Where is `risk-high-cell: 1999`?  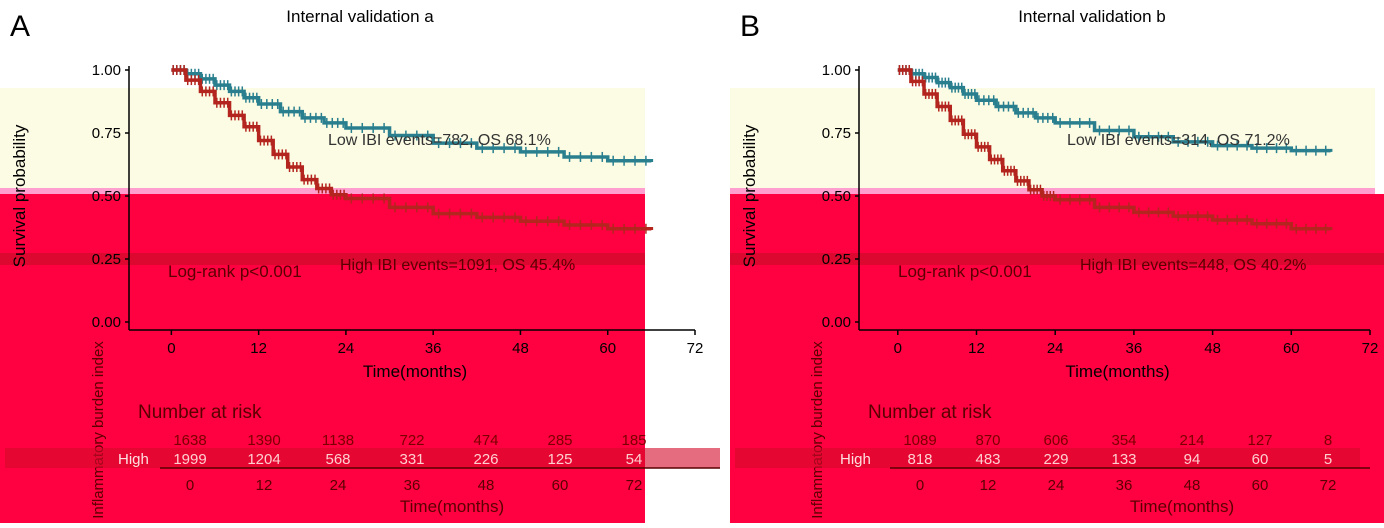
risk-high-cell: 1999 is located at coordinates (189, 459).